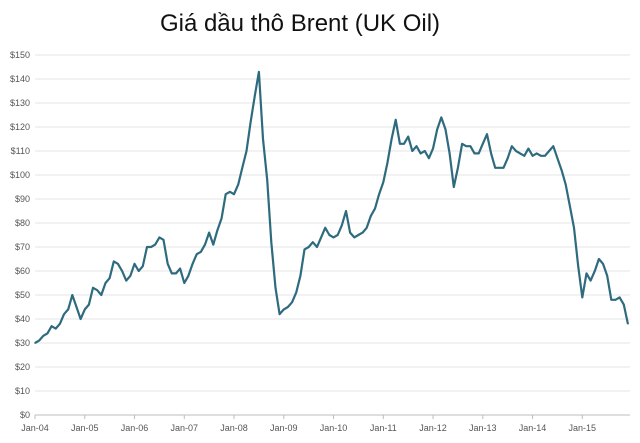 Image resolution: width=640 pixels, height=443 pixels. Describe the element at coordinates (35, 428) in the screenshot. I see `x-tick-label: Jan-04` at that location.